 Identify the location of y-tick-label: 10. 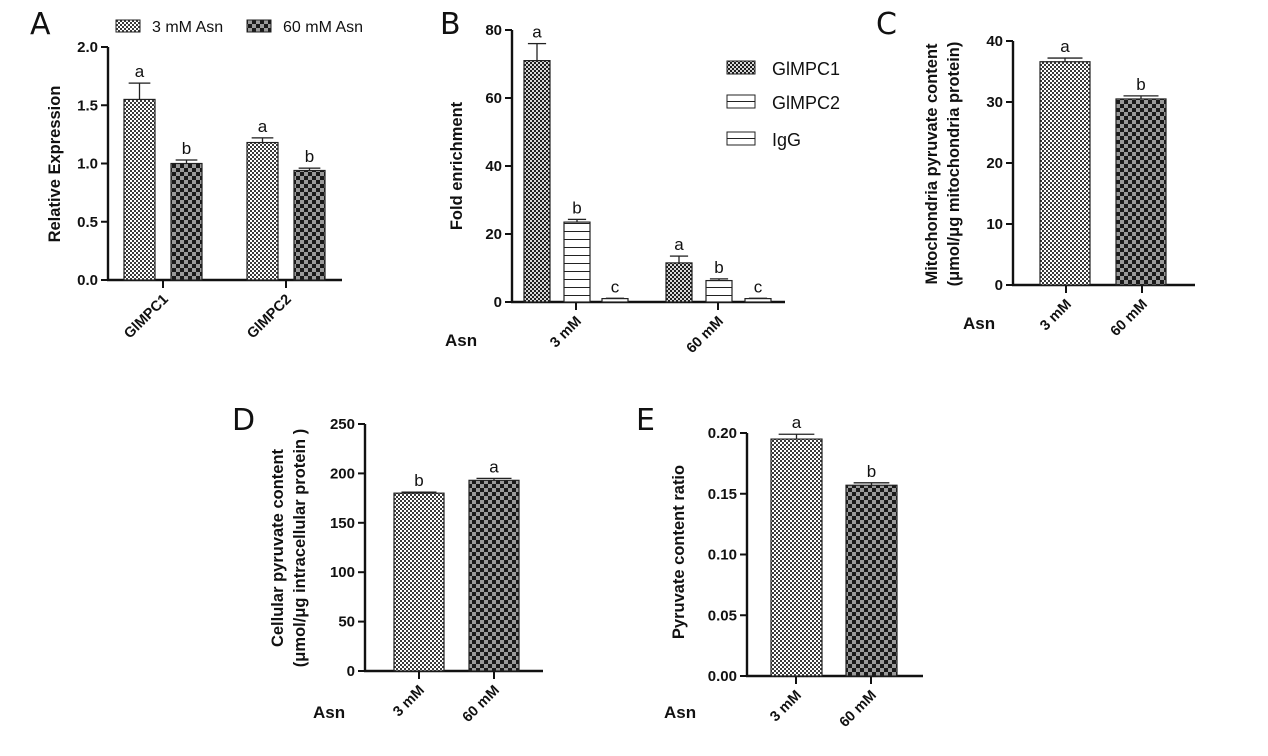
(994, 224).